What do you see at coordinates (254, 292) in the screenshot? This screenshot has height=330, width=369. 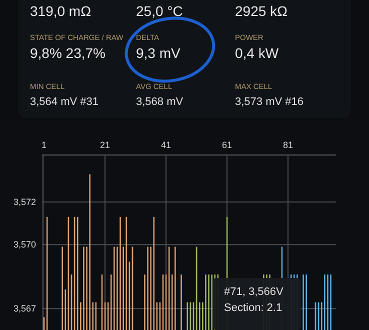 I see `annotation: #71, 3,566V` at bounding box center [254, 292].